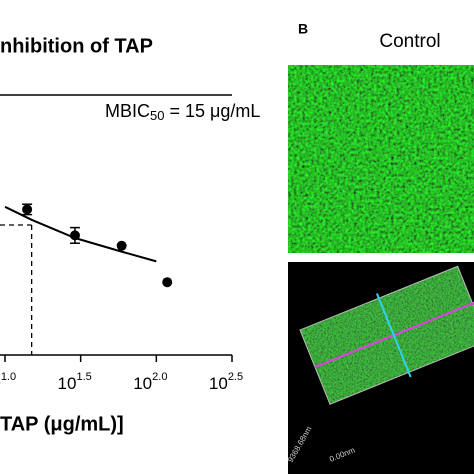 This screenshot has height=474, width=474. Describe the element at coordinates (235, 377) in the screenshot. I see `tick-exponent: 2.5` at that location.